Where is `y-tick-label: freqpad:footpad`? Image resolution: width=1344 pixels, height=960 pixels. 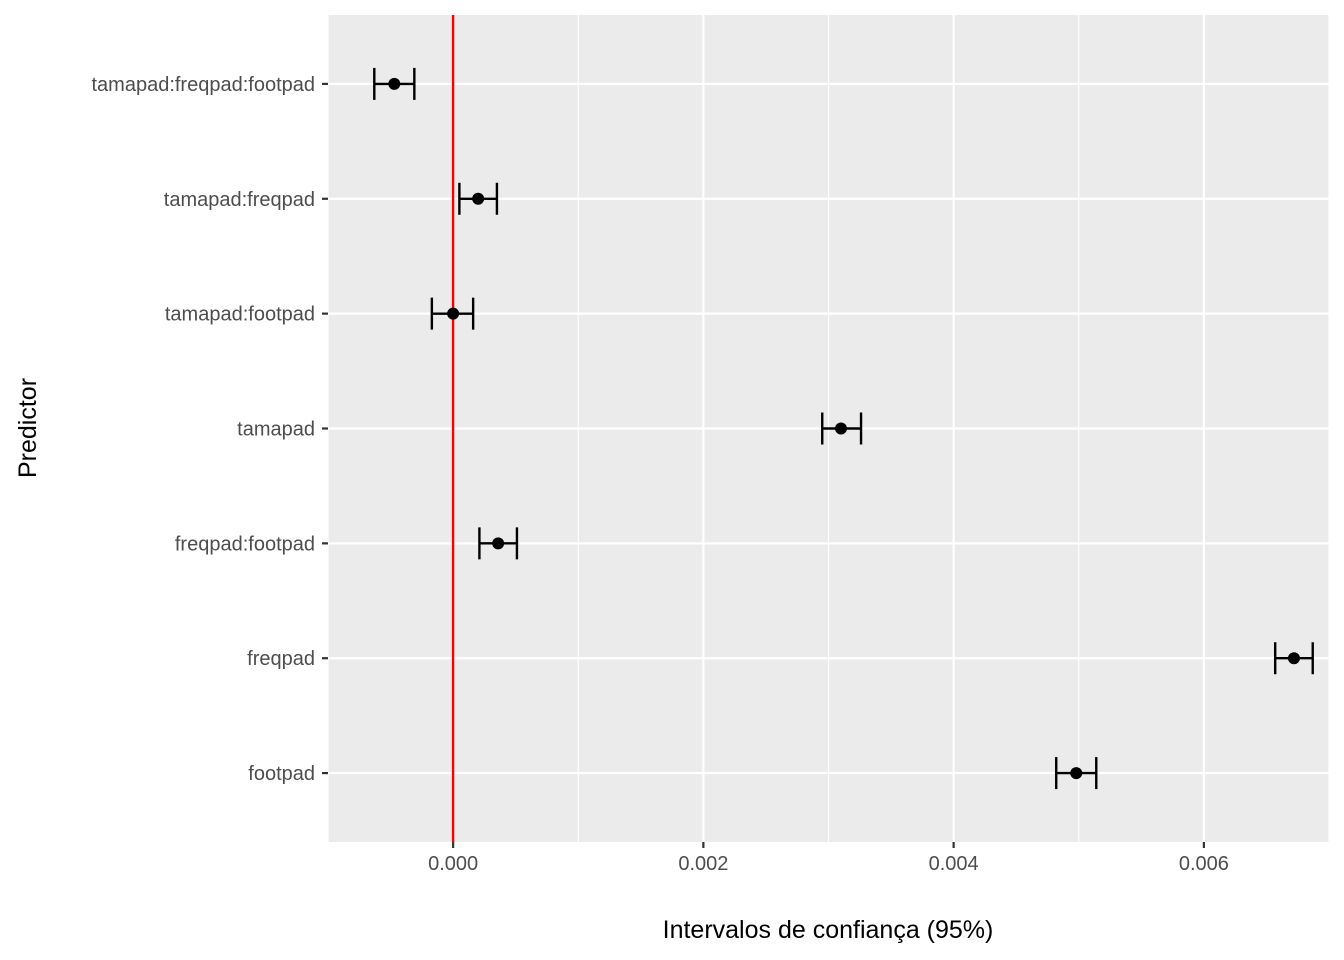 y-tick-label: freqpad:footpad is located at coordinates (245, 544).